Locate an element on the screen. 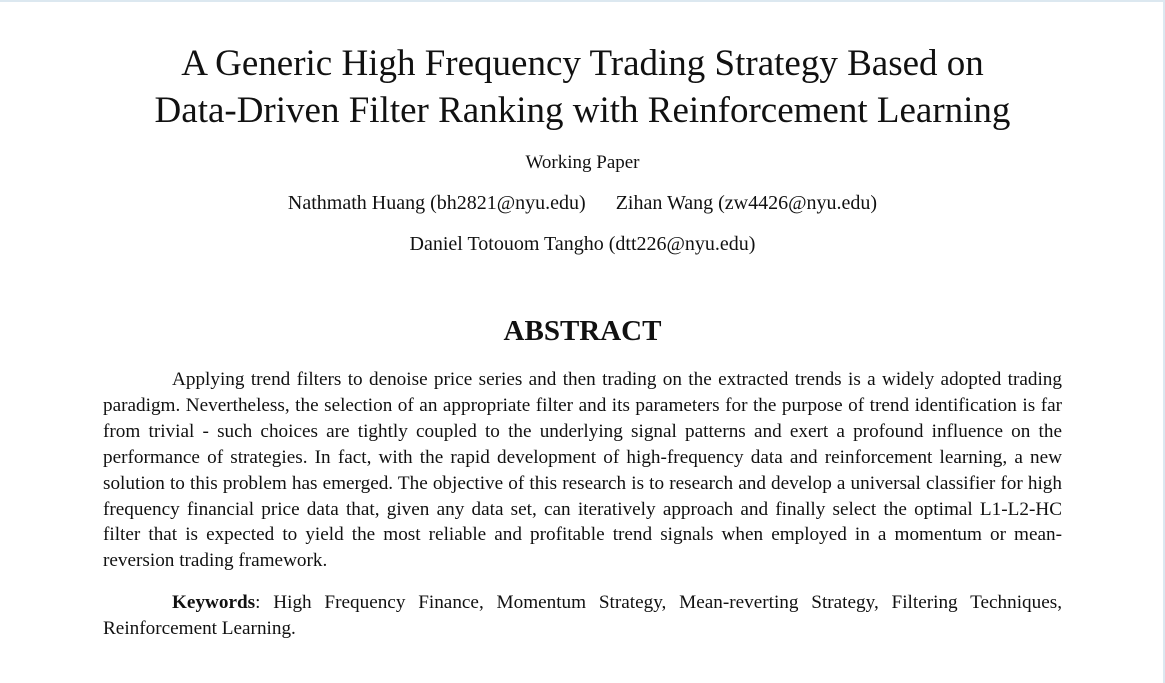 The height and width of the screenshot is (683, 1165). keywords-label: Keywords is located at coordinates (214, 602).